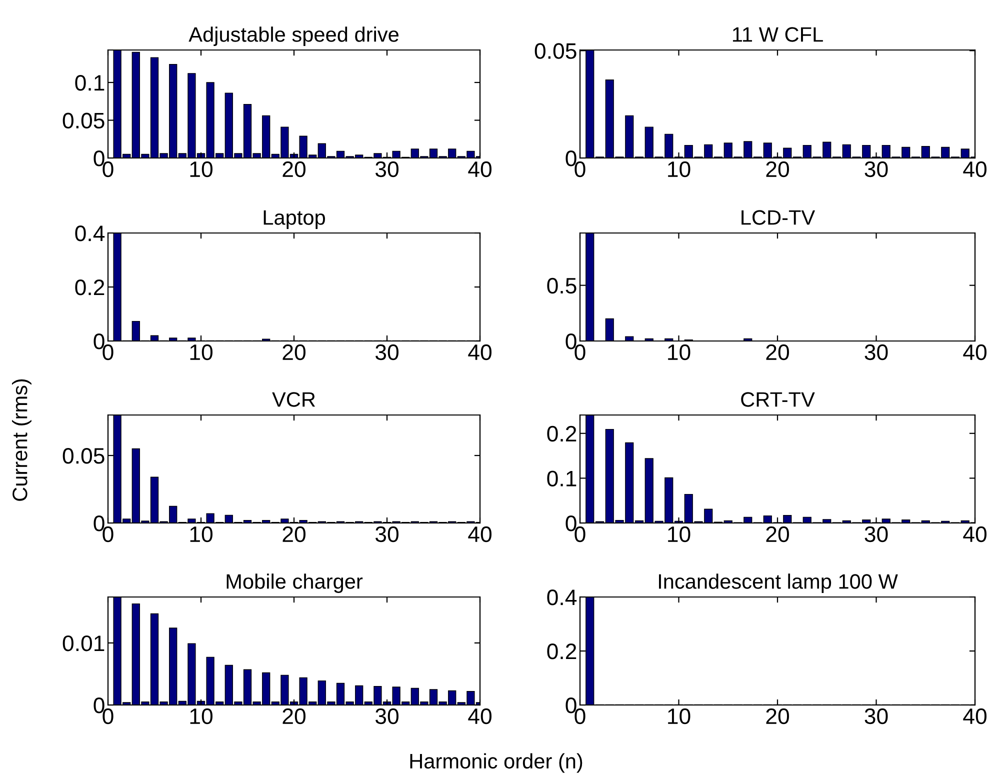 This screenshot has height=781, width=992. What do you see at coordinates (496, 763) in the screenshot?
I see `x-axis-title: Harmonic order (n)` at bounding box center [496, 763].